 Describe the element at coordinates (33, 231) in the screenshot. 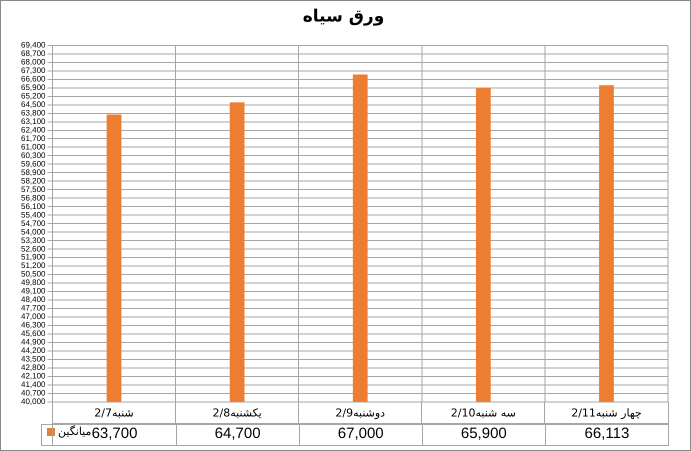

I see `y-tick-label: 54,000` at that location.